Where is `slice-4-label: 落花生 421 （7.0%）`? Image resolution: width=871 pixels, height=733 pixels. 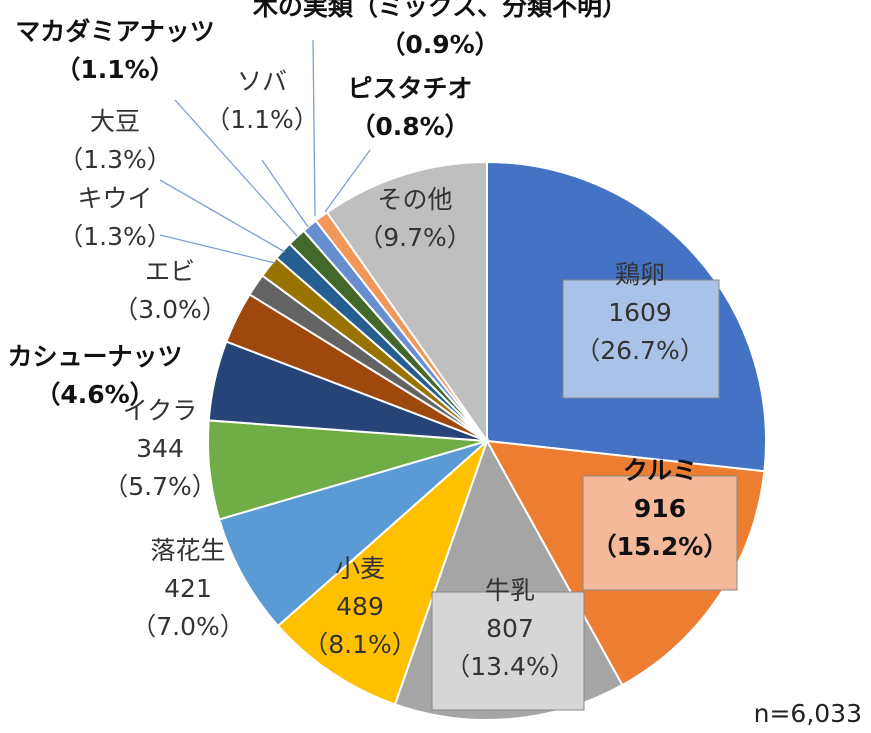 slice-4-label: 落花生 421 （7.0%） is located at coordinates (188, 588).